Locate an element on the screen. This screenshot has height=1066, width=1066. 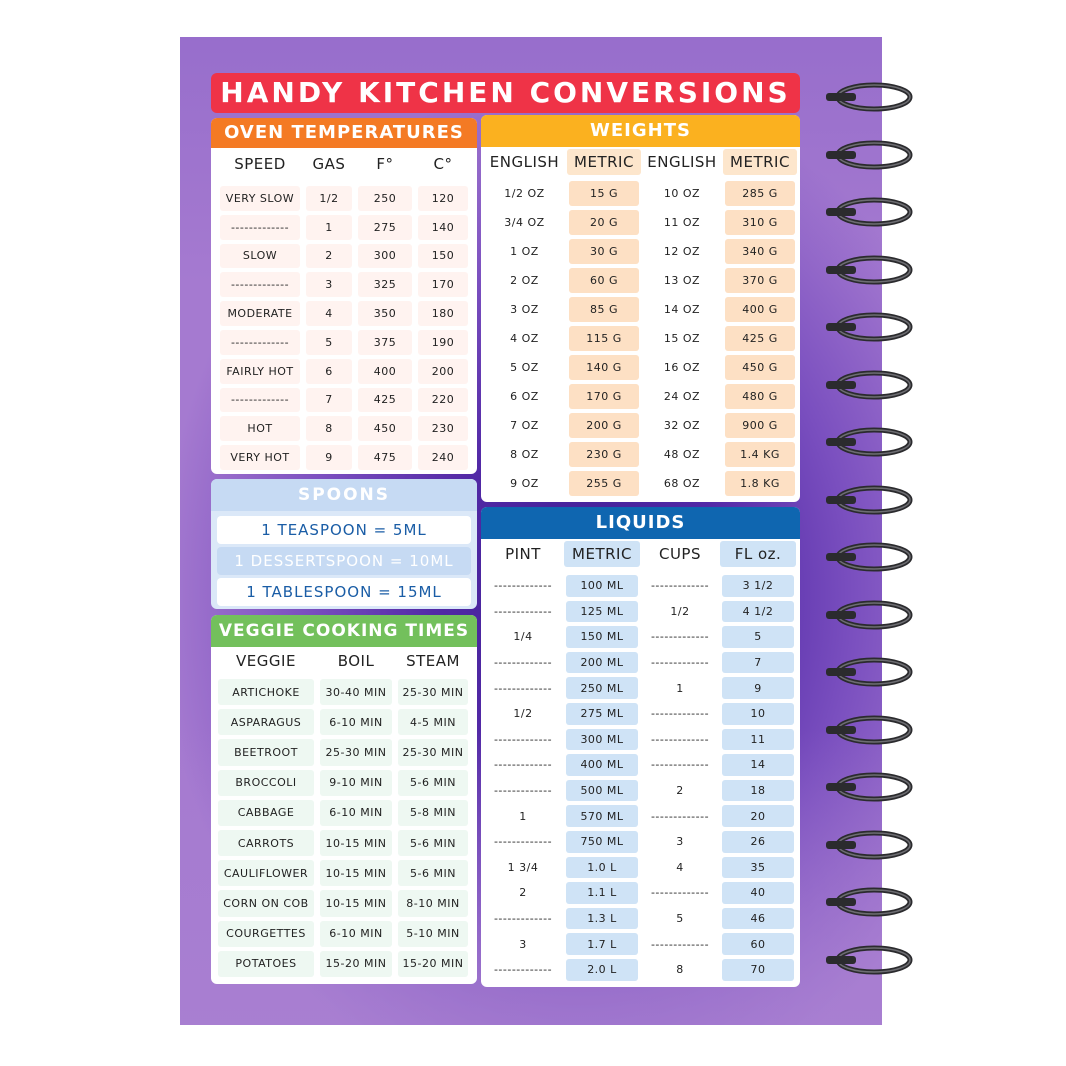
table-cell: 1.0 L is located at coordinates (602, 867).